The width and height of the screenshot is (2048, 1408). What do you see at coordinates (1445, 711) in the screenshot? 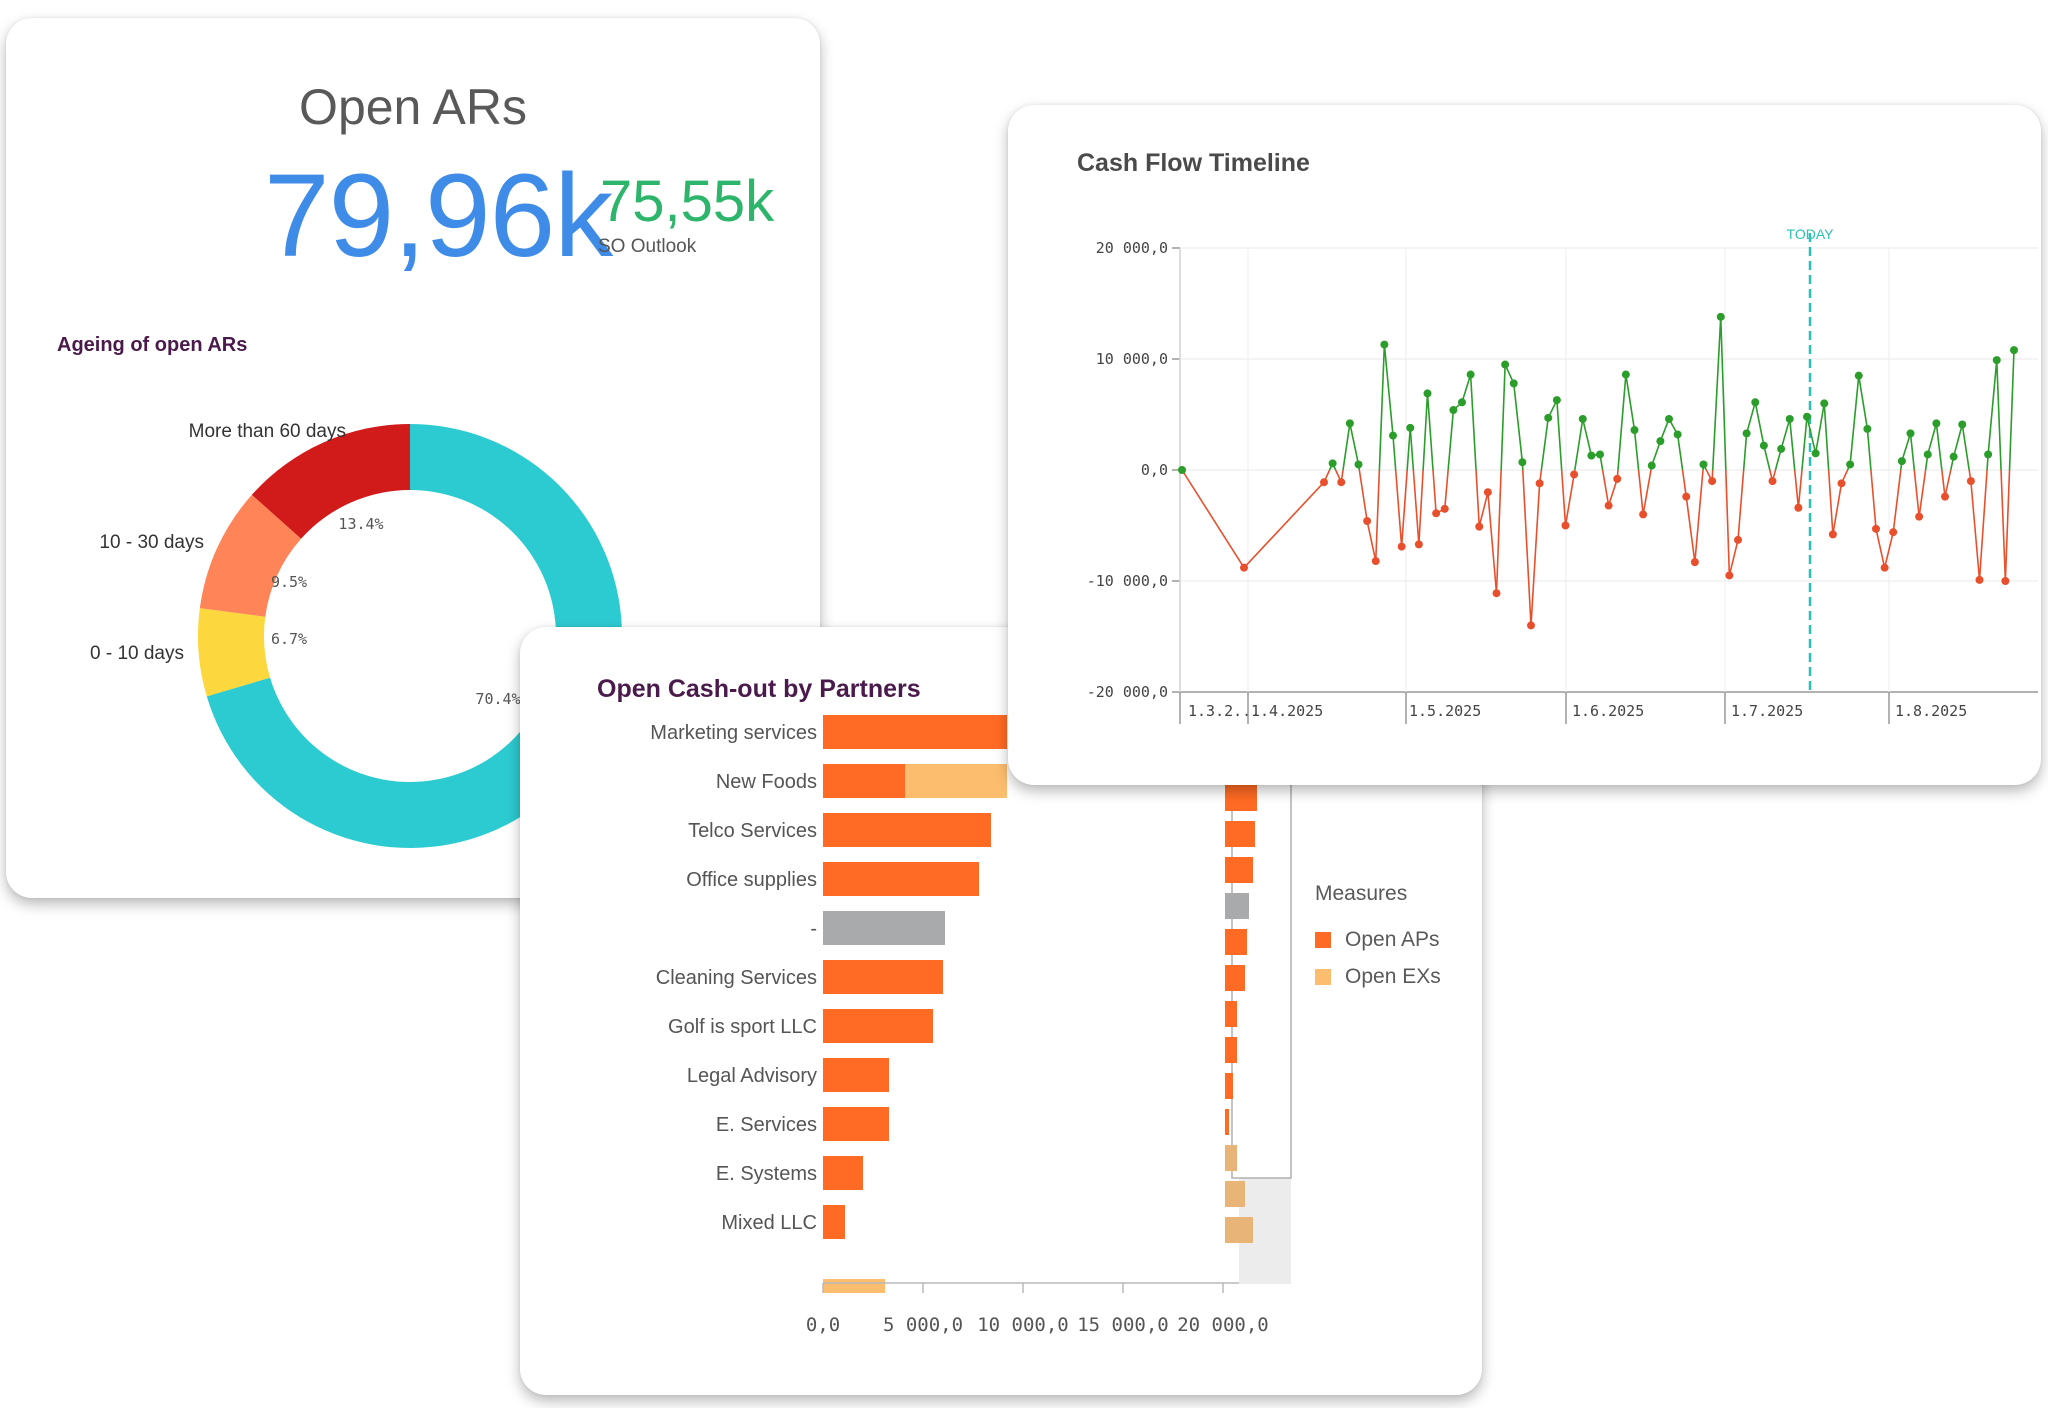
I see `x-tick-label: 1.5.2025` at bounding box center [1445, 711].